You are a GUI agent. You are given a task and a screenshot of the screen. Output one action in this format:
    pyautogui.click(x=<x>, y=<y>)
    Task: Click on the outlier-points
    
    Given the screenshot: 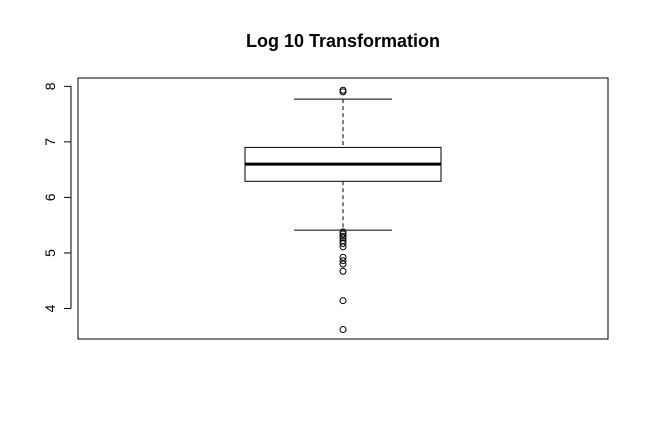 What is the action you would take?
    pyautogui.click(x=343, y=210)
    